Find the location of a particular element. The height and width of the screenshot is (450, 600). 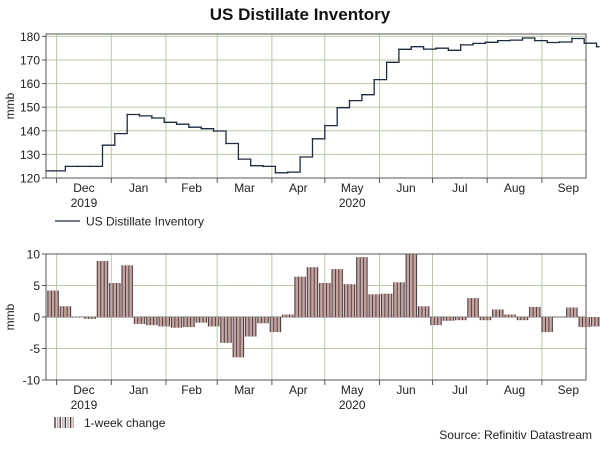

bottom-x-tick-label: Feb is located at coordinates (191, 390).